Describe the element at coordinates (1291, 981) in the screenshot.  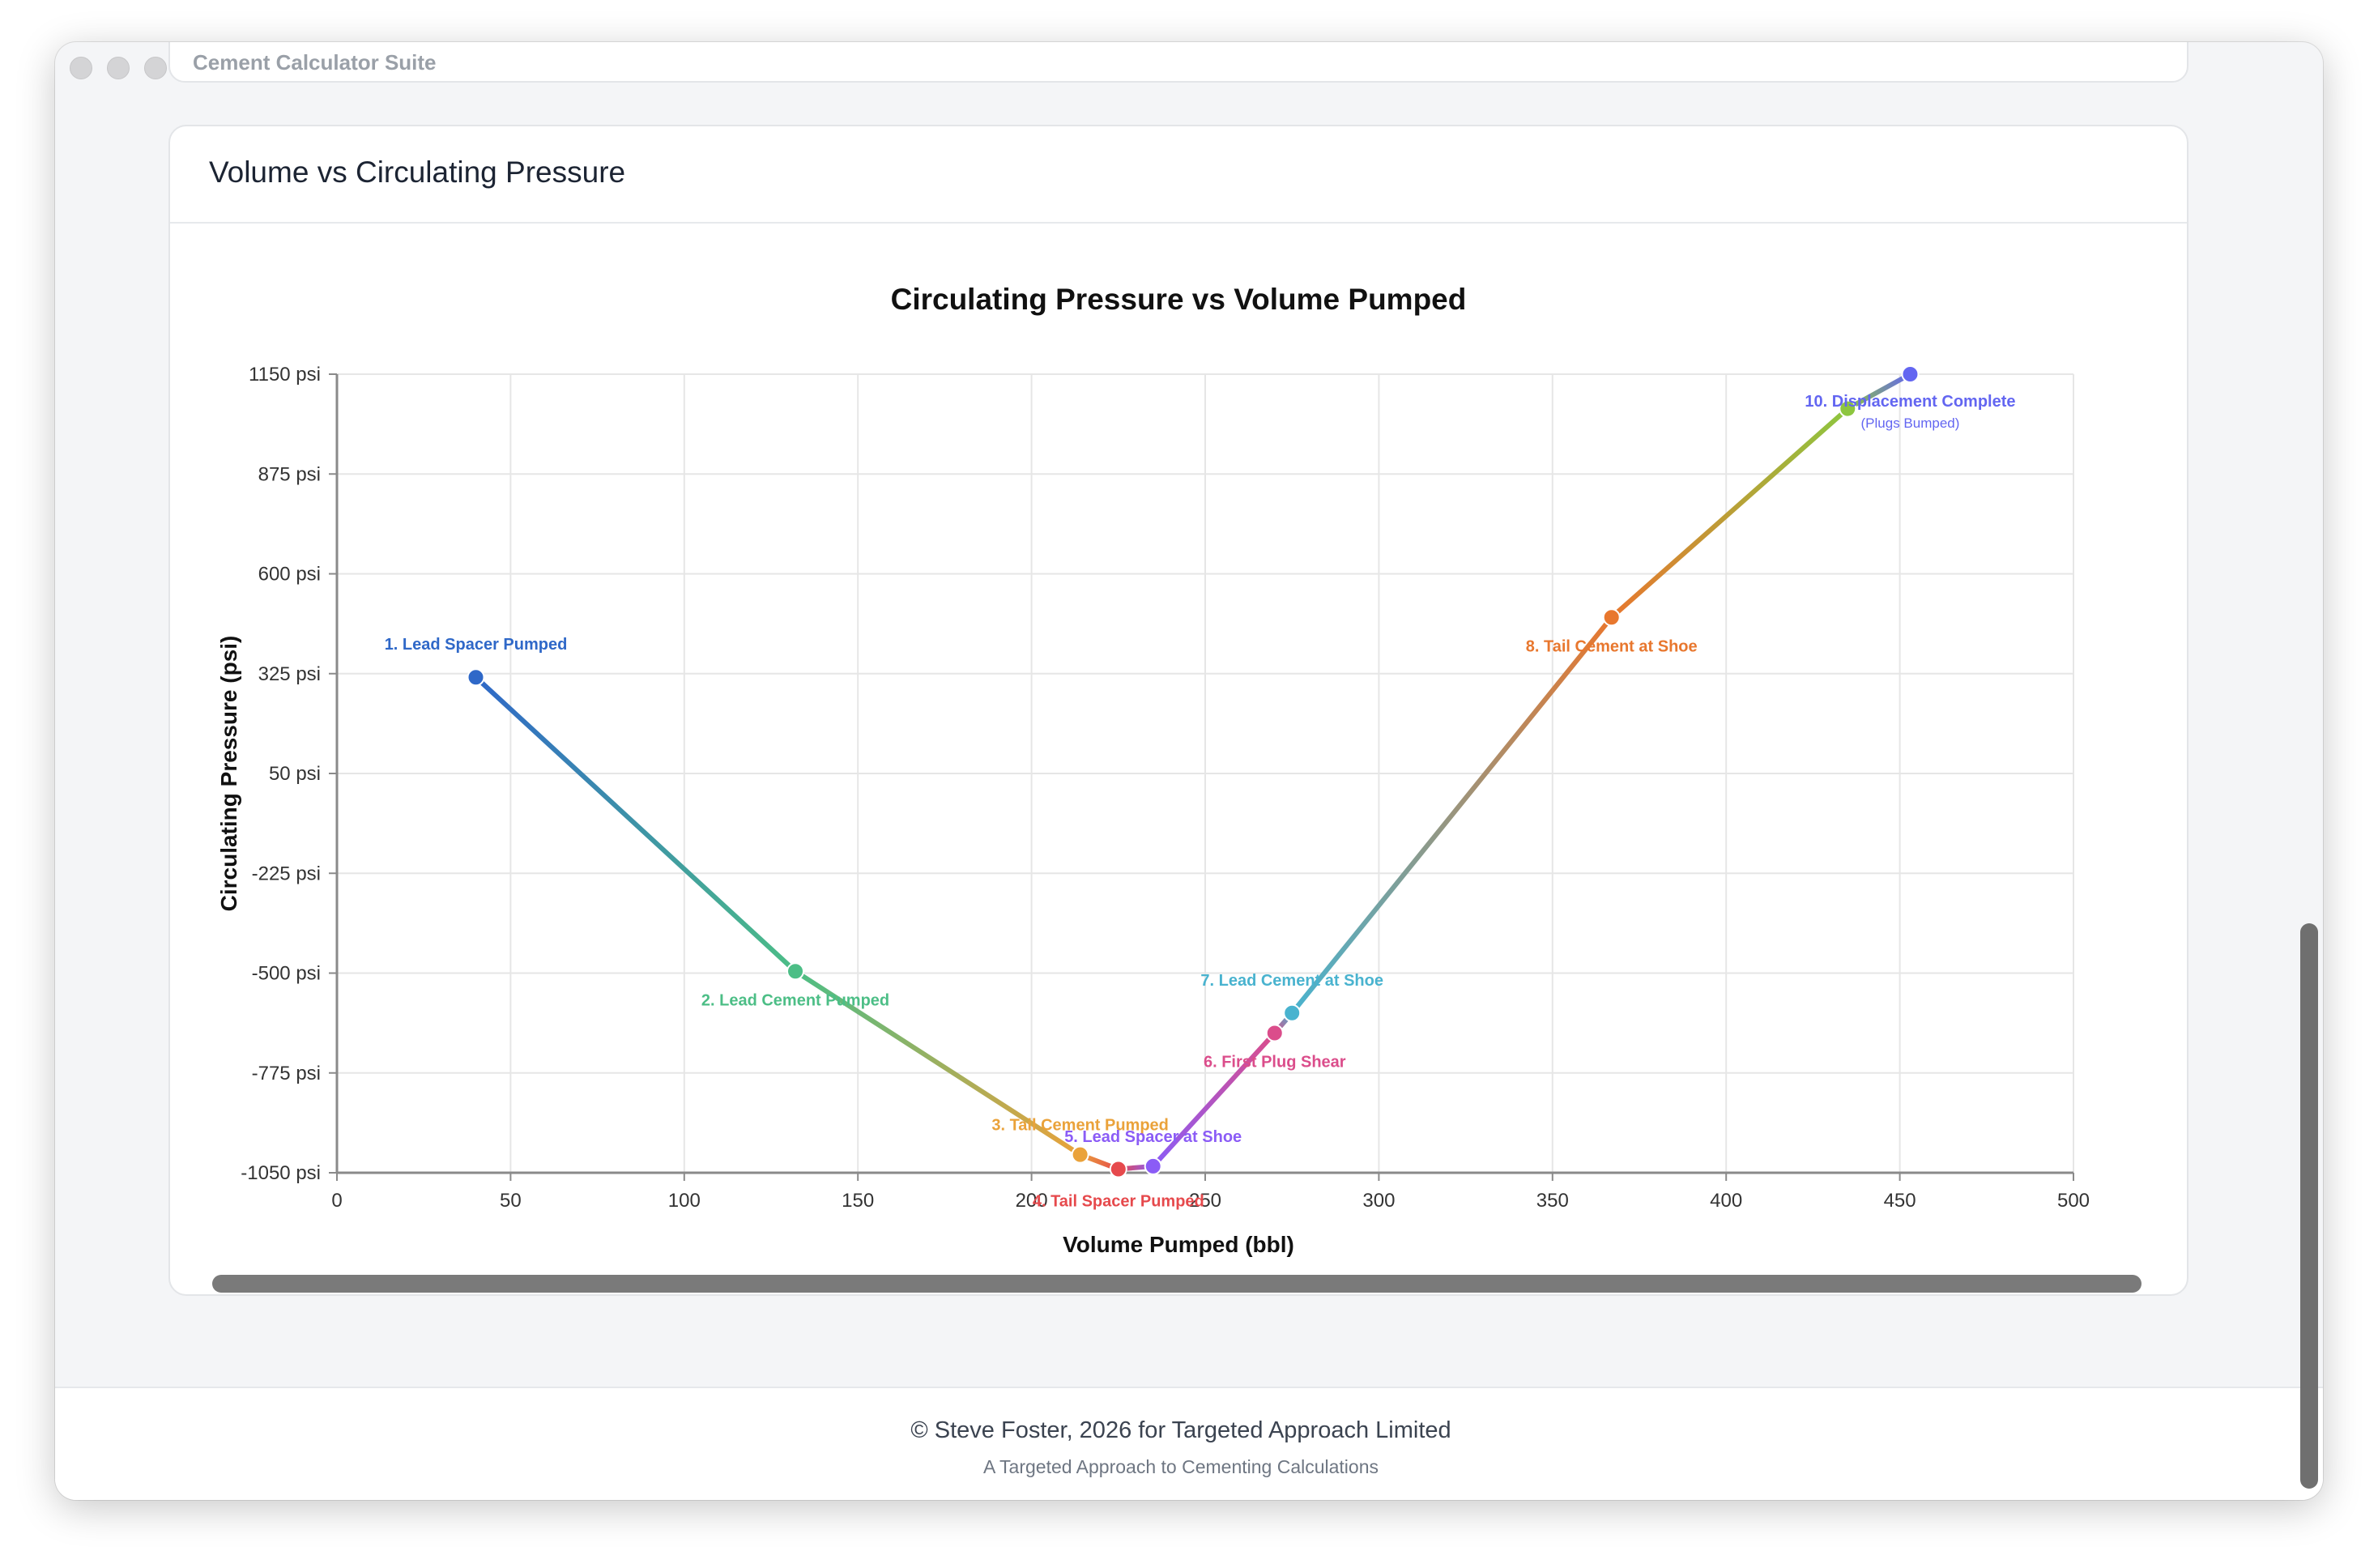
I see `point-label: 7. Lead Cement at Shoe` at that location.